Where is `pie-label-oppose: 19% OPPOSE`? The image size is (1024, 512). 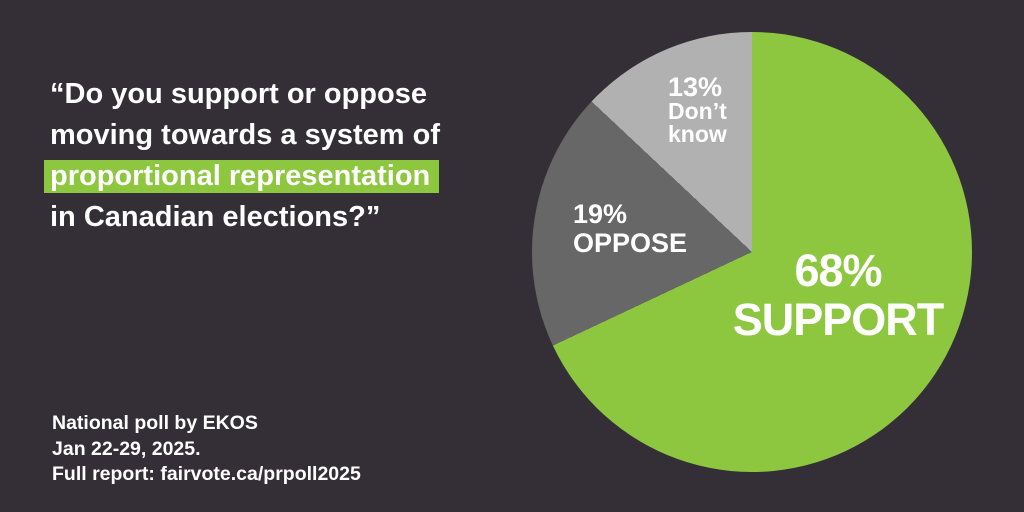
pie-label-oppose: 19% OPPOSE is located at coordinates (630, 229).